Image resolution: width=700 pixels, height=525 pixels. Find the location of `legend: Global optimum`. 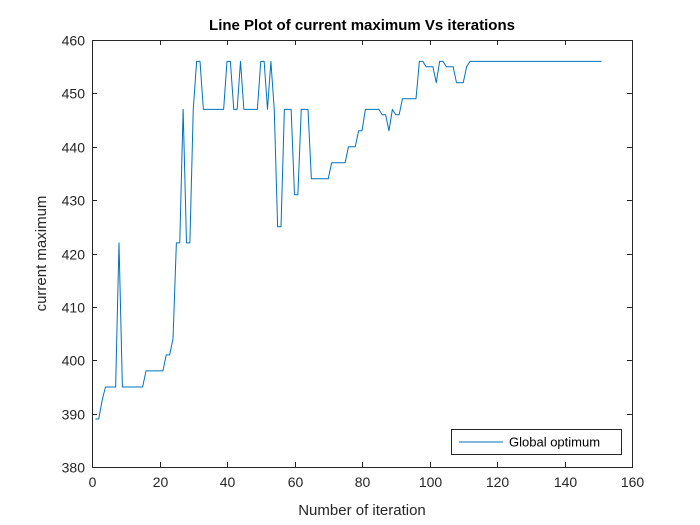

legend: Global optimum is located at coordinates (536, 442).